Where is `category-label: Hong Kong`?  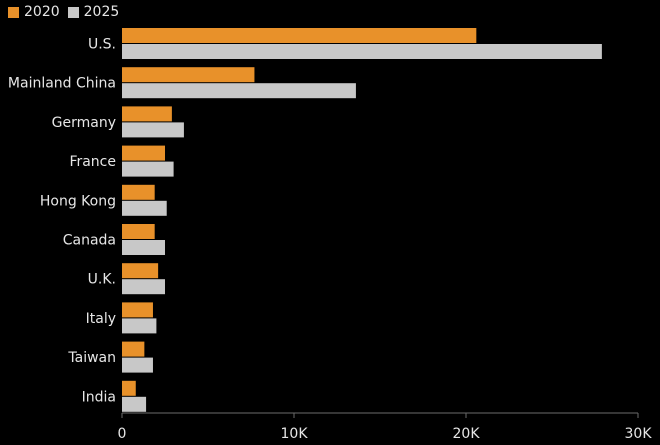
category-label: Hong Kong is located at coordinates (78, 201).